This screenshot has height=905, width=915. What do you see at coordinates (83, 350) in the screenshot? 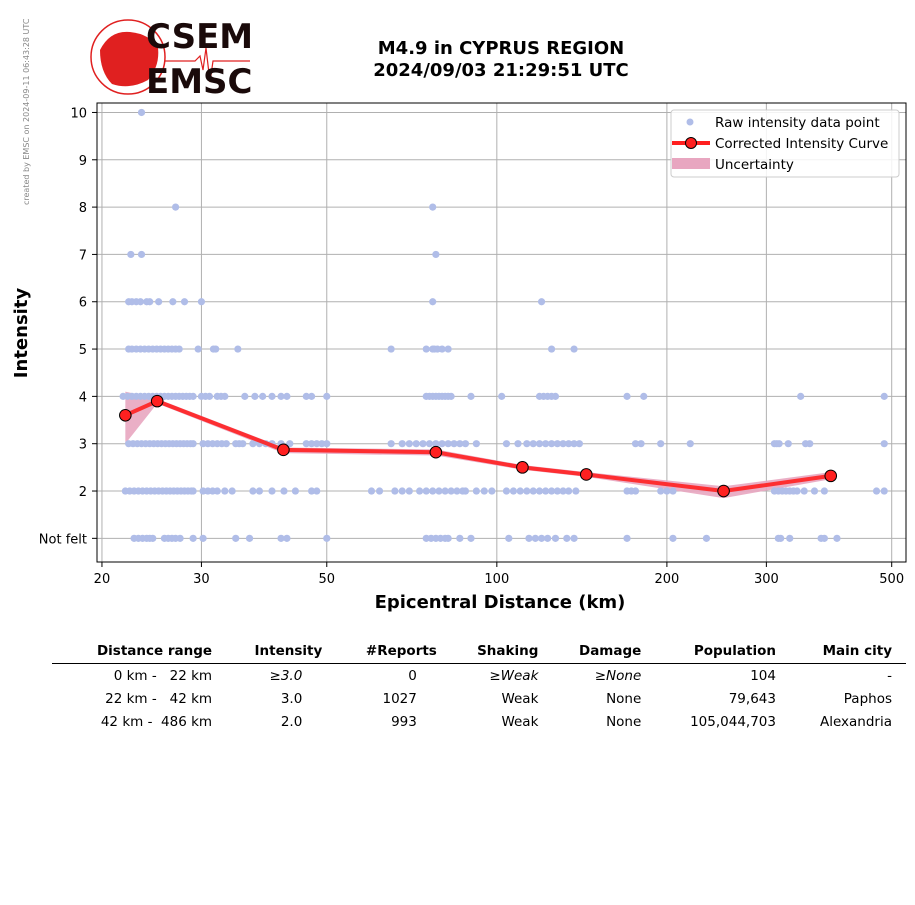
I see `y-tick-label: 5` at bounding box center [83, 350].